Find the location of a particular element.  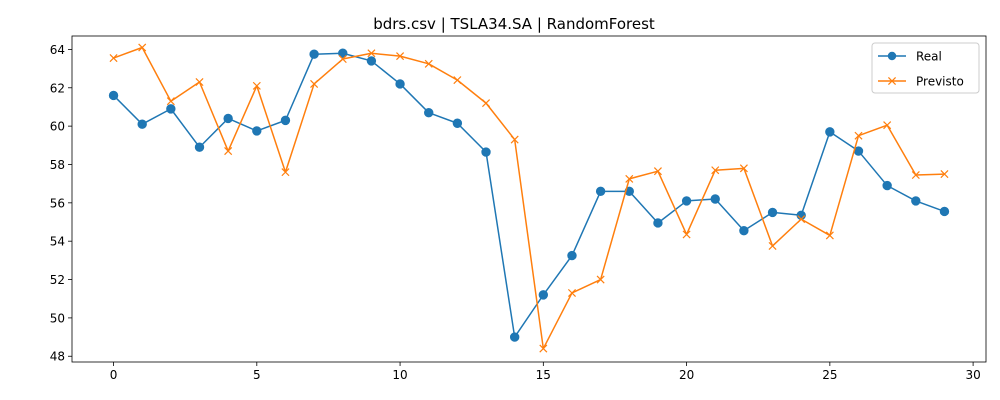

legend-label: Real is located at coordinates (929, 57).